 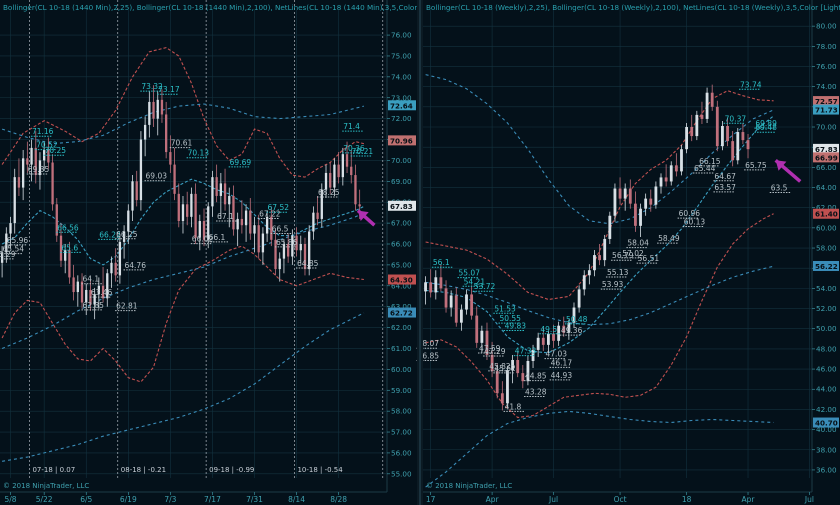 What do you see at coordinates (8, 254) in the screenshot?
I see `price-annotation: 65.29` at bounding box center [8, 254].